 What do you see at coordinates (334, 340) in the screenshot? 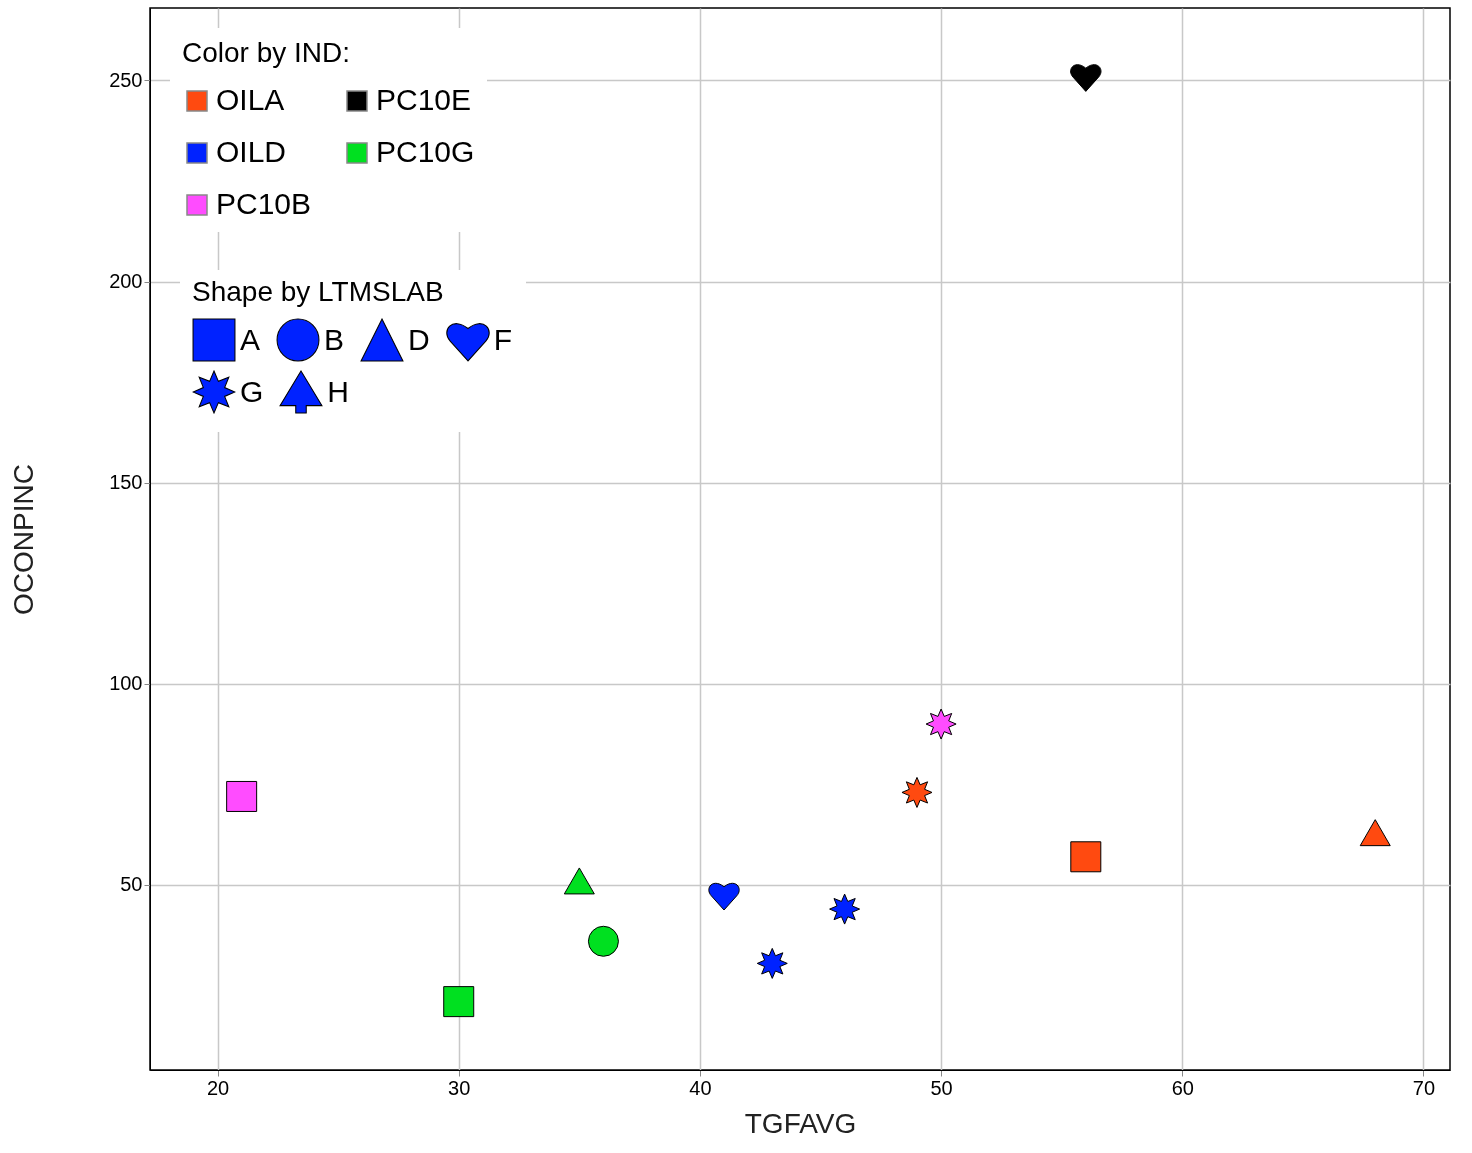
I see `annotation: B` at bounding box center [334, 340].